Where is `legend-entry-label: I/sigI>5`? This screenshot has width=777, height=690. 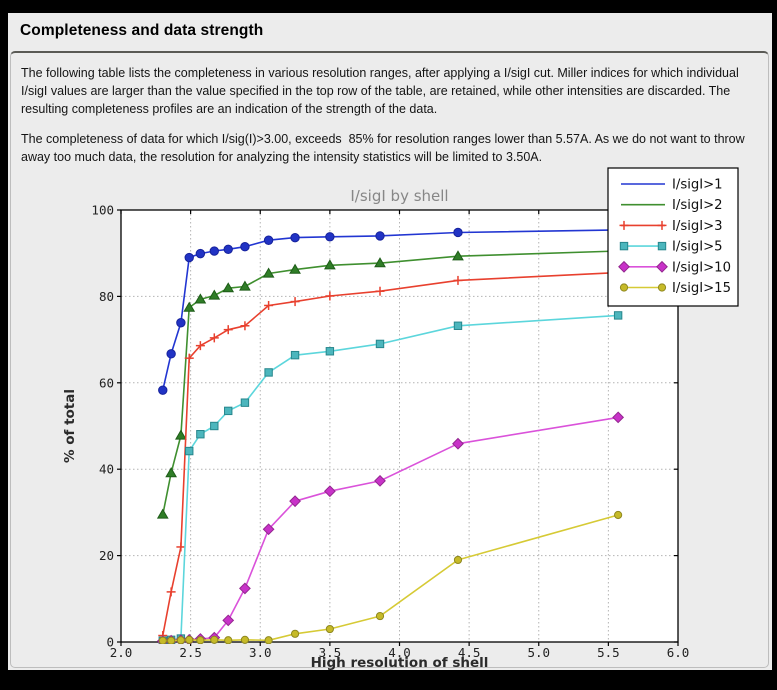
legend-entry-label: I/sigI>5 is located at coordinates (697, 247).